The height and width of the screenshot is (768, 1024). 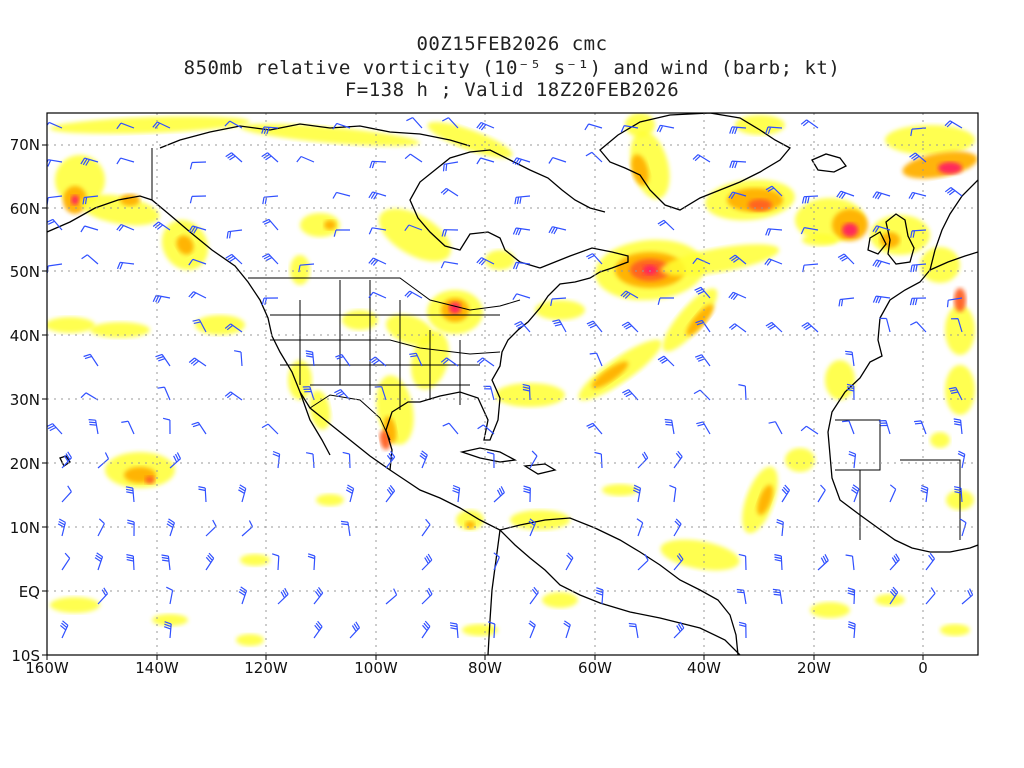 What do you see at coordinates (512, 44) in the screenshot?
I see `map-title-line1: 00Z15FEB2026 cmc` at bounding box center [512, 44].